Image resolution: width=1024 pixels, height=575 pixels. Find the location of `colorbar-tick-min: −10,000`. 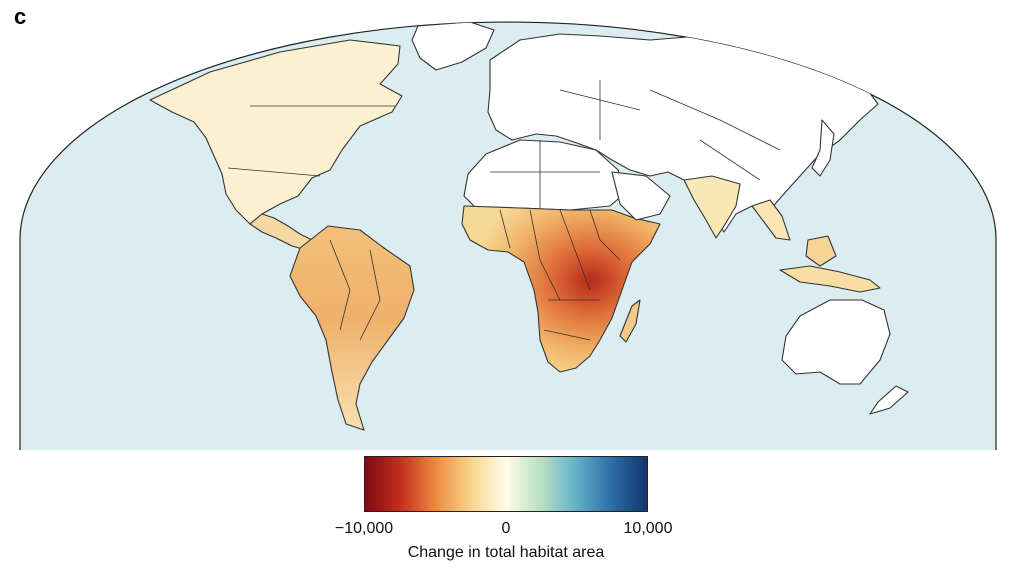

colorbar-tick-min: −10,000 is located at coordinates (364, 528).